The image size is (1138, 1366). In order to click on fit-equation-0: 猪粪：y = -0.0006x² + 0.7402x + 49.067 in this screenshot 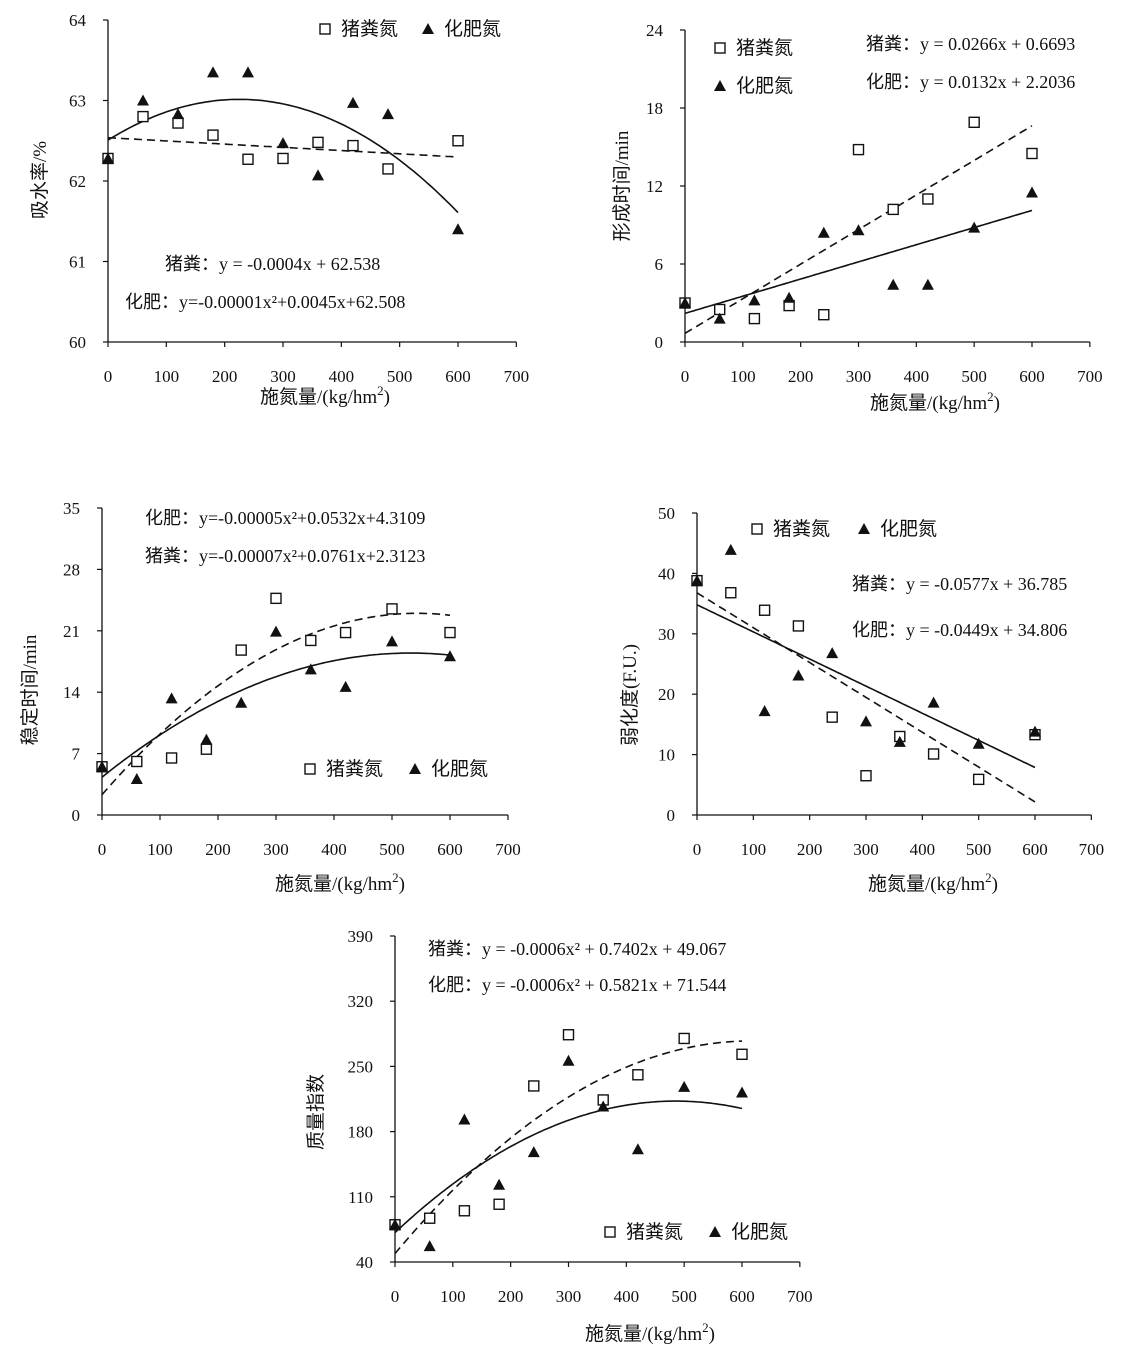, I will do `click(577, 949)`.